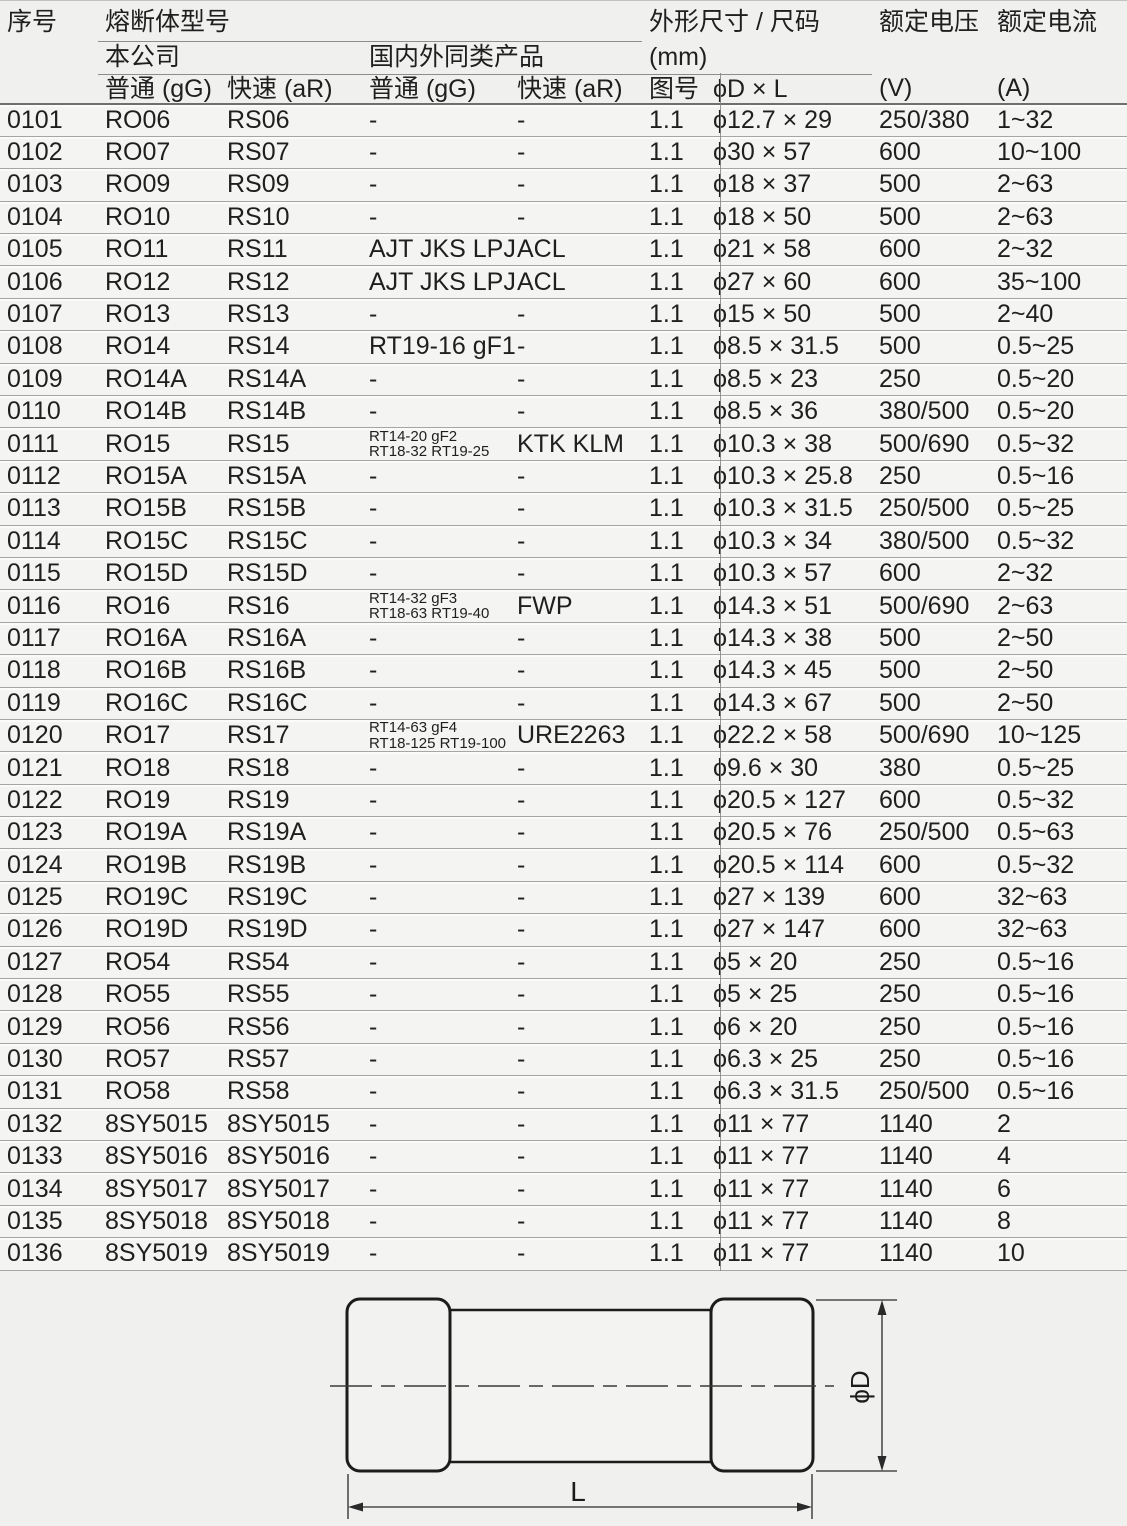  Describe the element at coordinates (291, 833) in the screenshot. I see `cell-company-ar: RS19A` at that location.